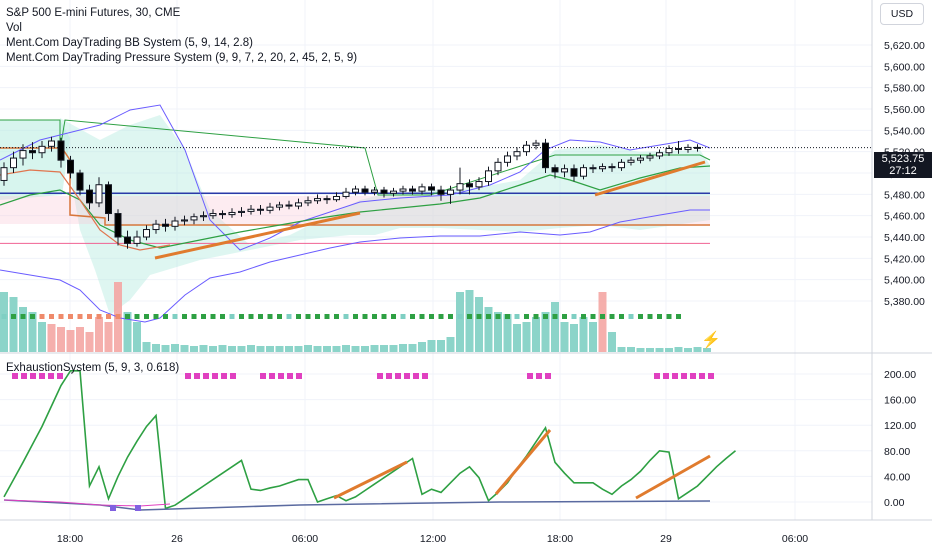 Image resolution: width=932 pixels, height=550 pixels. I want to click on exhaustion-dot-purple, so click(113, 508).